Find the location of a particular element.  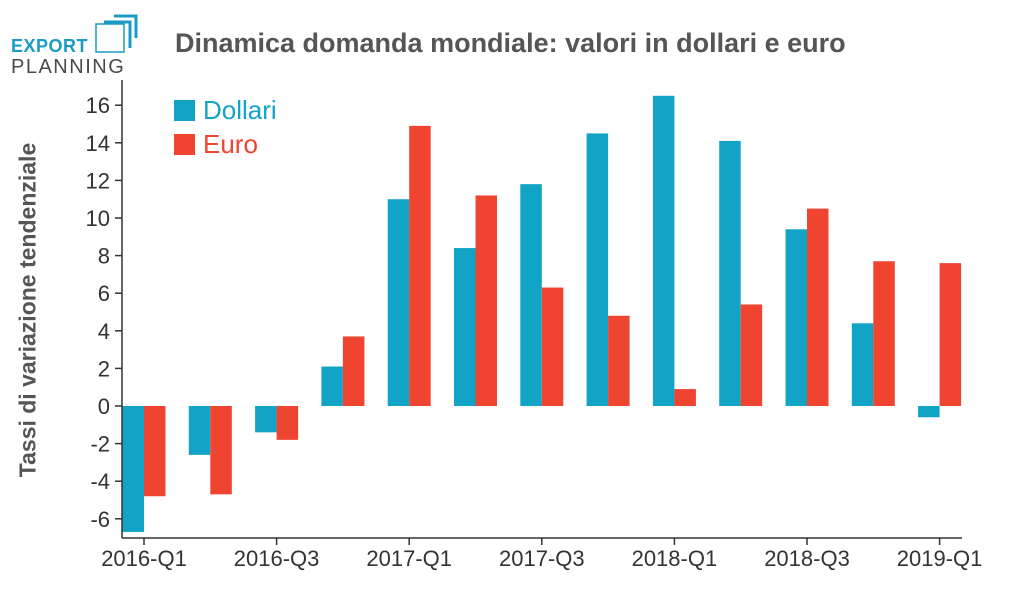

bar-dollari-2019-q1 is located at coordinates (929, 412).